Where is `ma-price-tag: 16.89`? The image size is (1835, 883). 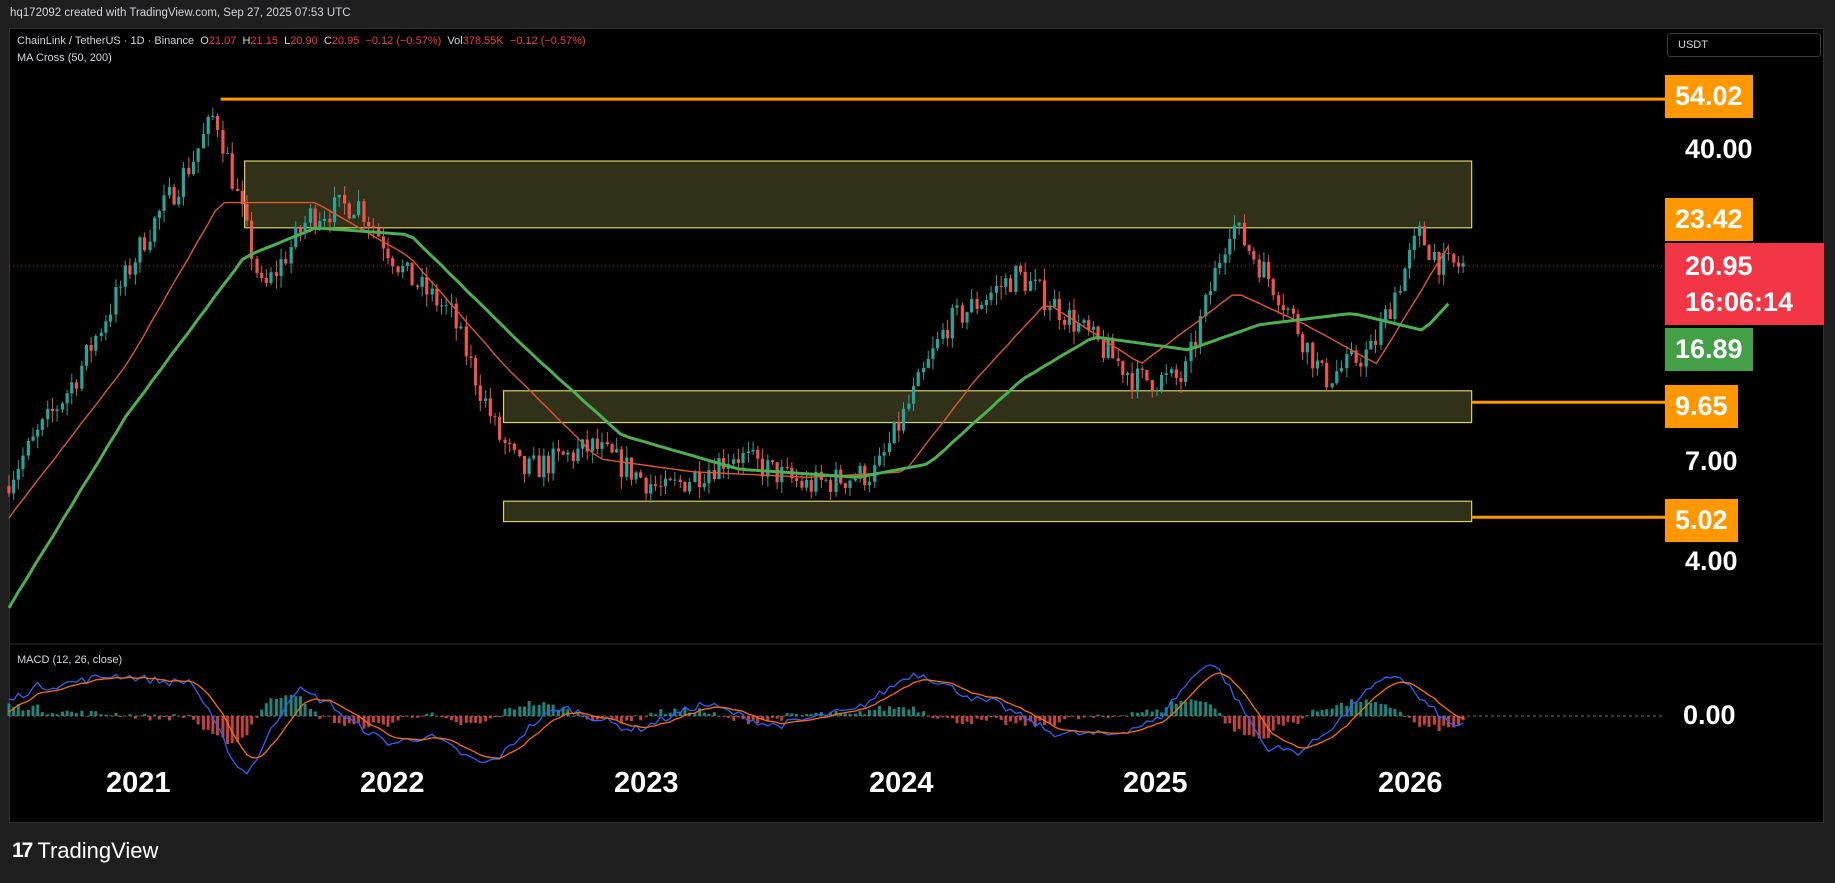
ma-price-tag: 16.89 is located at coordinates (1709, 349).